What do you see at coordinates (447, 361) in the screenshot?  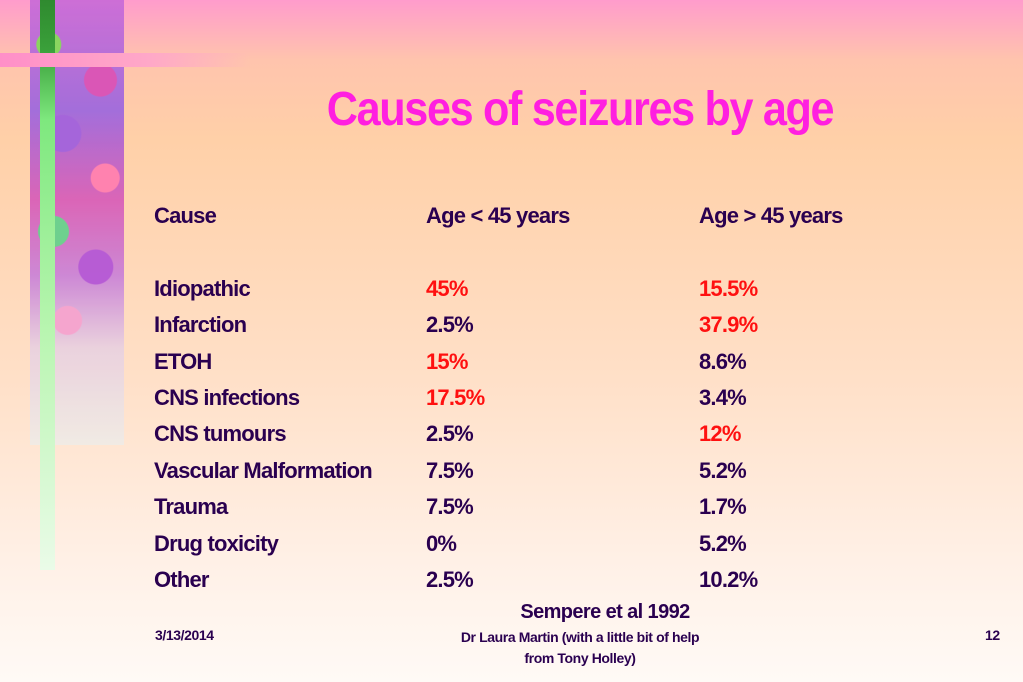 I see `cell-under-45: 15%` at bounding box center [447, 361].